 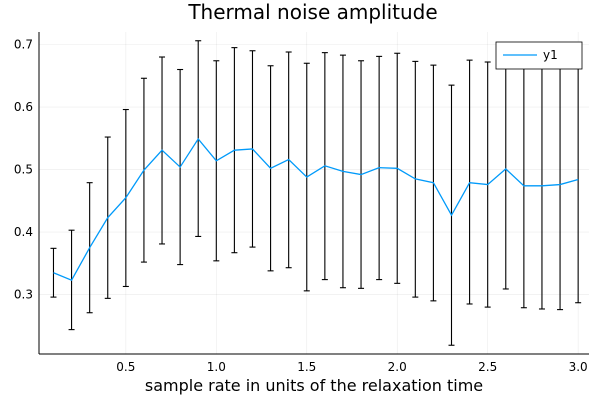 I want to click on y-tick-label-0: 0.3, so click(x=23, y=295).